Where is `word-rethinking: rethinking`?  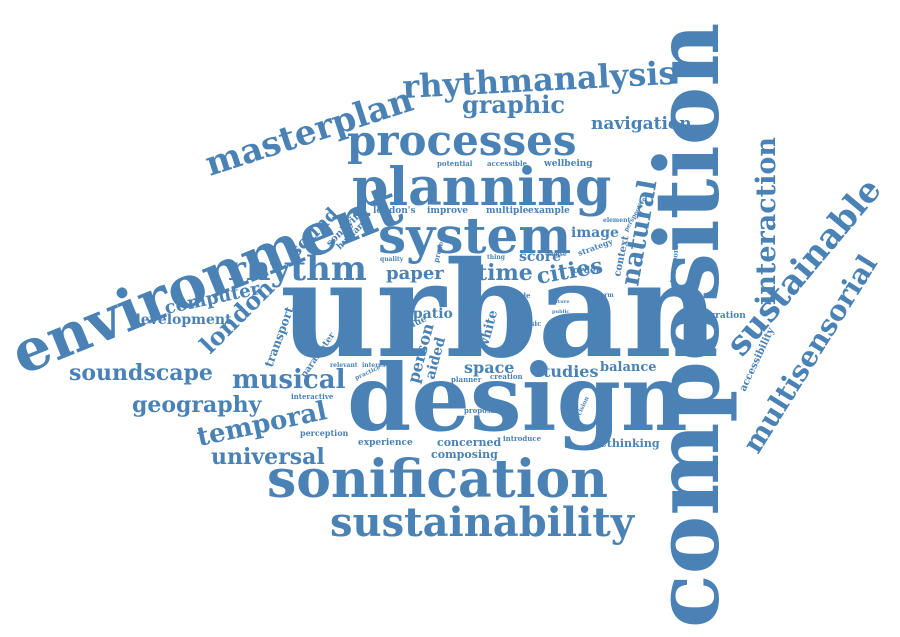 word-rethinking: rethinking is located at coordinates (627, 443).